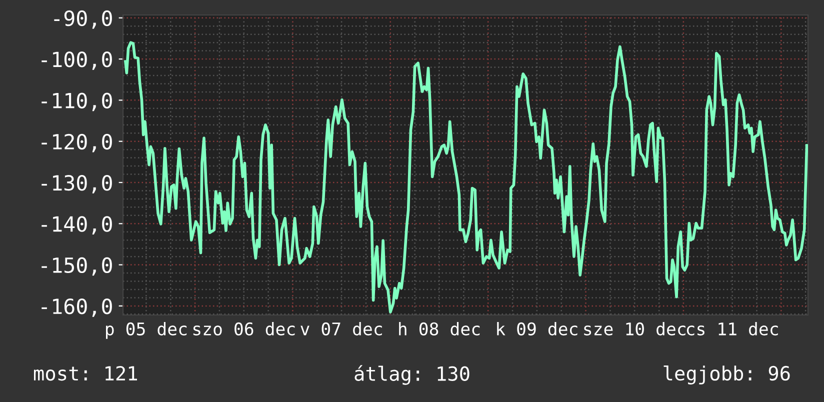 The width and height of the screenshot is (824, 402). I want to click on y-tick-label: -120,0, so click(77, 143).